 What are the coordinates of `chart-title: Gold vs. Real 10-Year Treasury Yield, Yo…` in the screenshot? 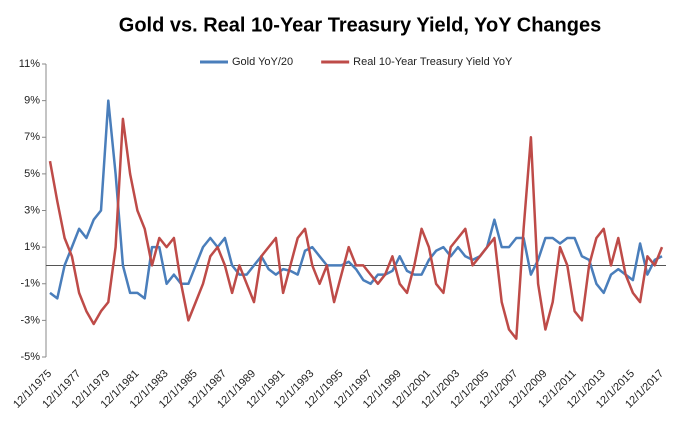 It's located at (360, 25).